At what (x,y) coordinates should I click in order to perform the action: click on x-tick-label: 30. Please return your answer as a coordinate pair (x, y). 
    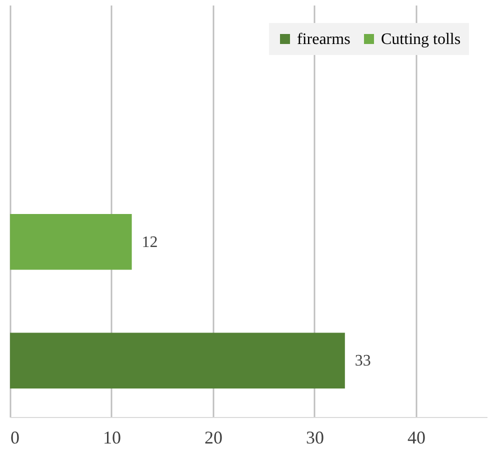
    Looking at the image, I should click on (315, 438).